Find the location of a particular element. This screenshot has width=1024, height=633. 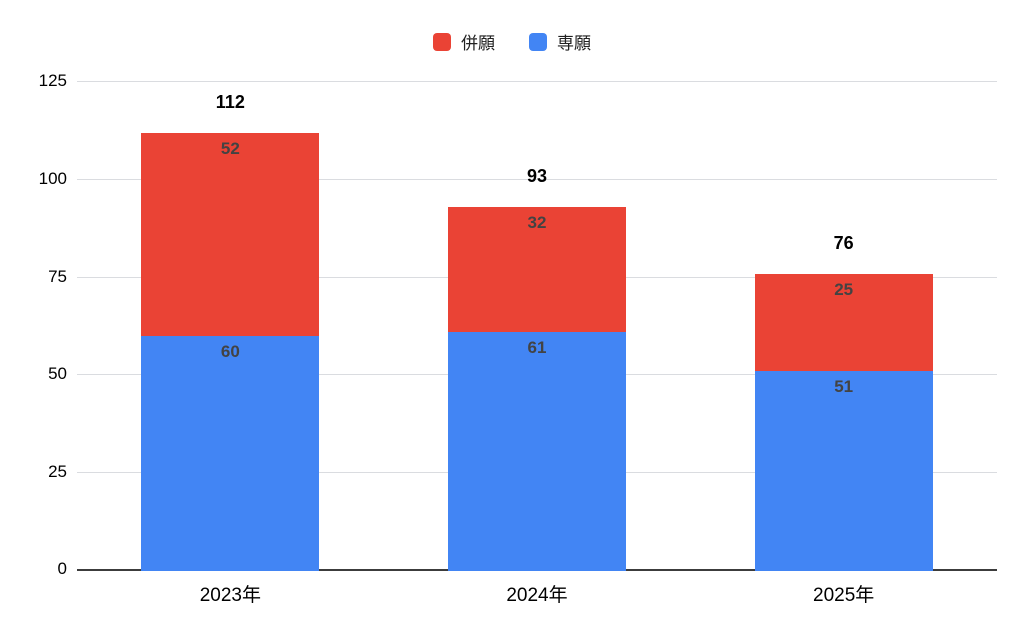

segment-value-label: 52 is located at coordinates (230, 148).